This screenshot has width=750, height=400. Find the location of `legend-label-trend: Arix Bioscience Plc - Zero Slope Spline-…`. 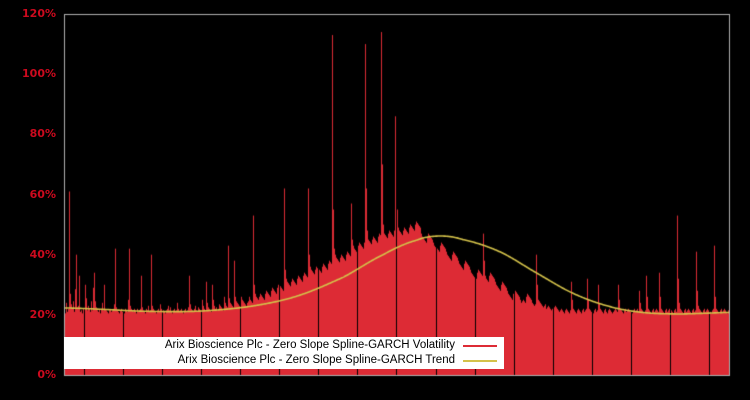

legend-label-trend: Arix Bioscience Plc - Zero Slope Spline-… is located at coordinates (316, 360).